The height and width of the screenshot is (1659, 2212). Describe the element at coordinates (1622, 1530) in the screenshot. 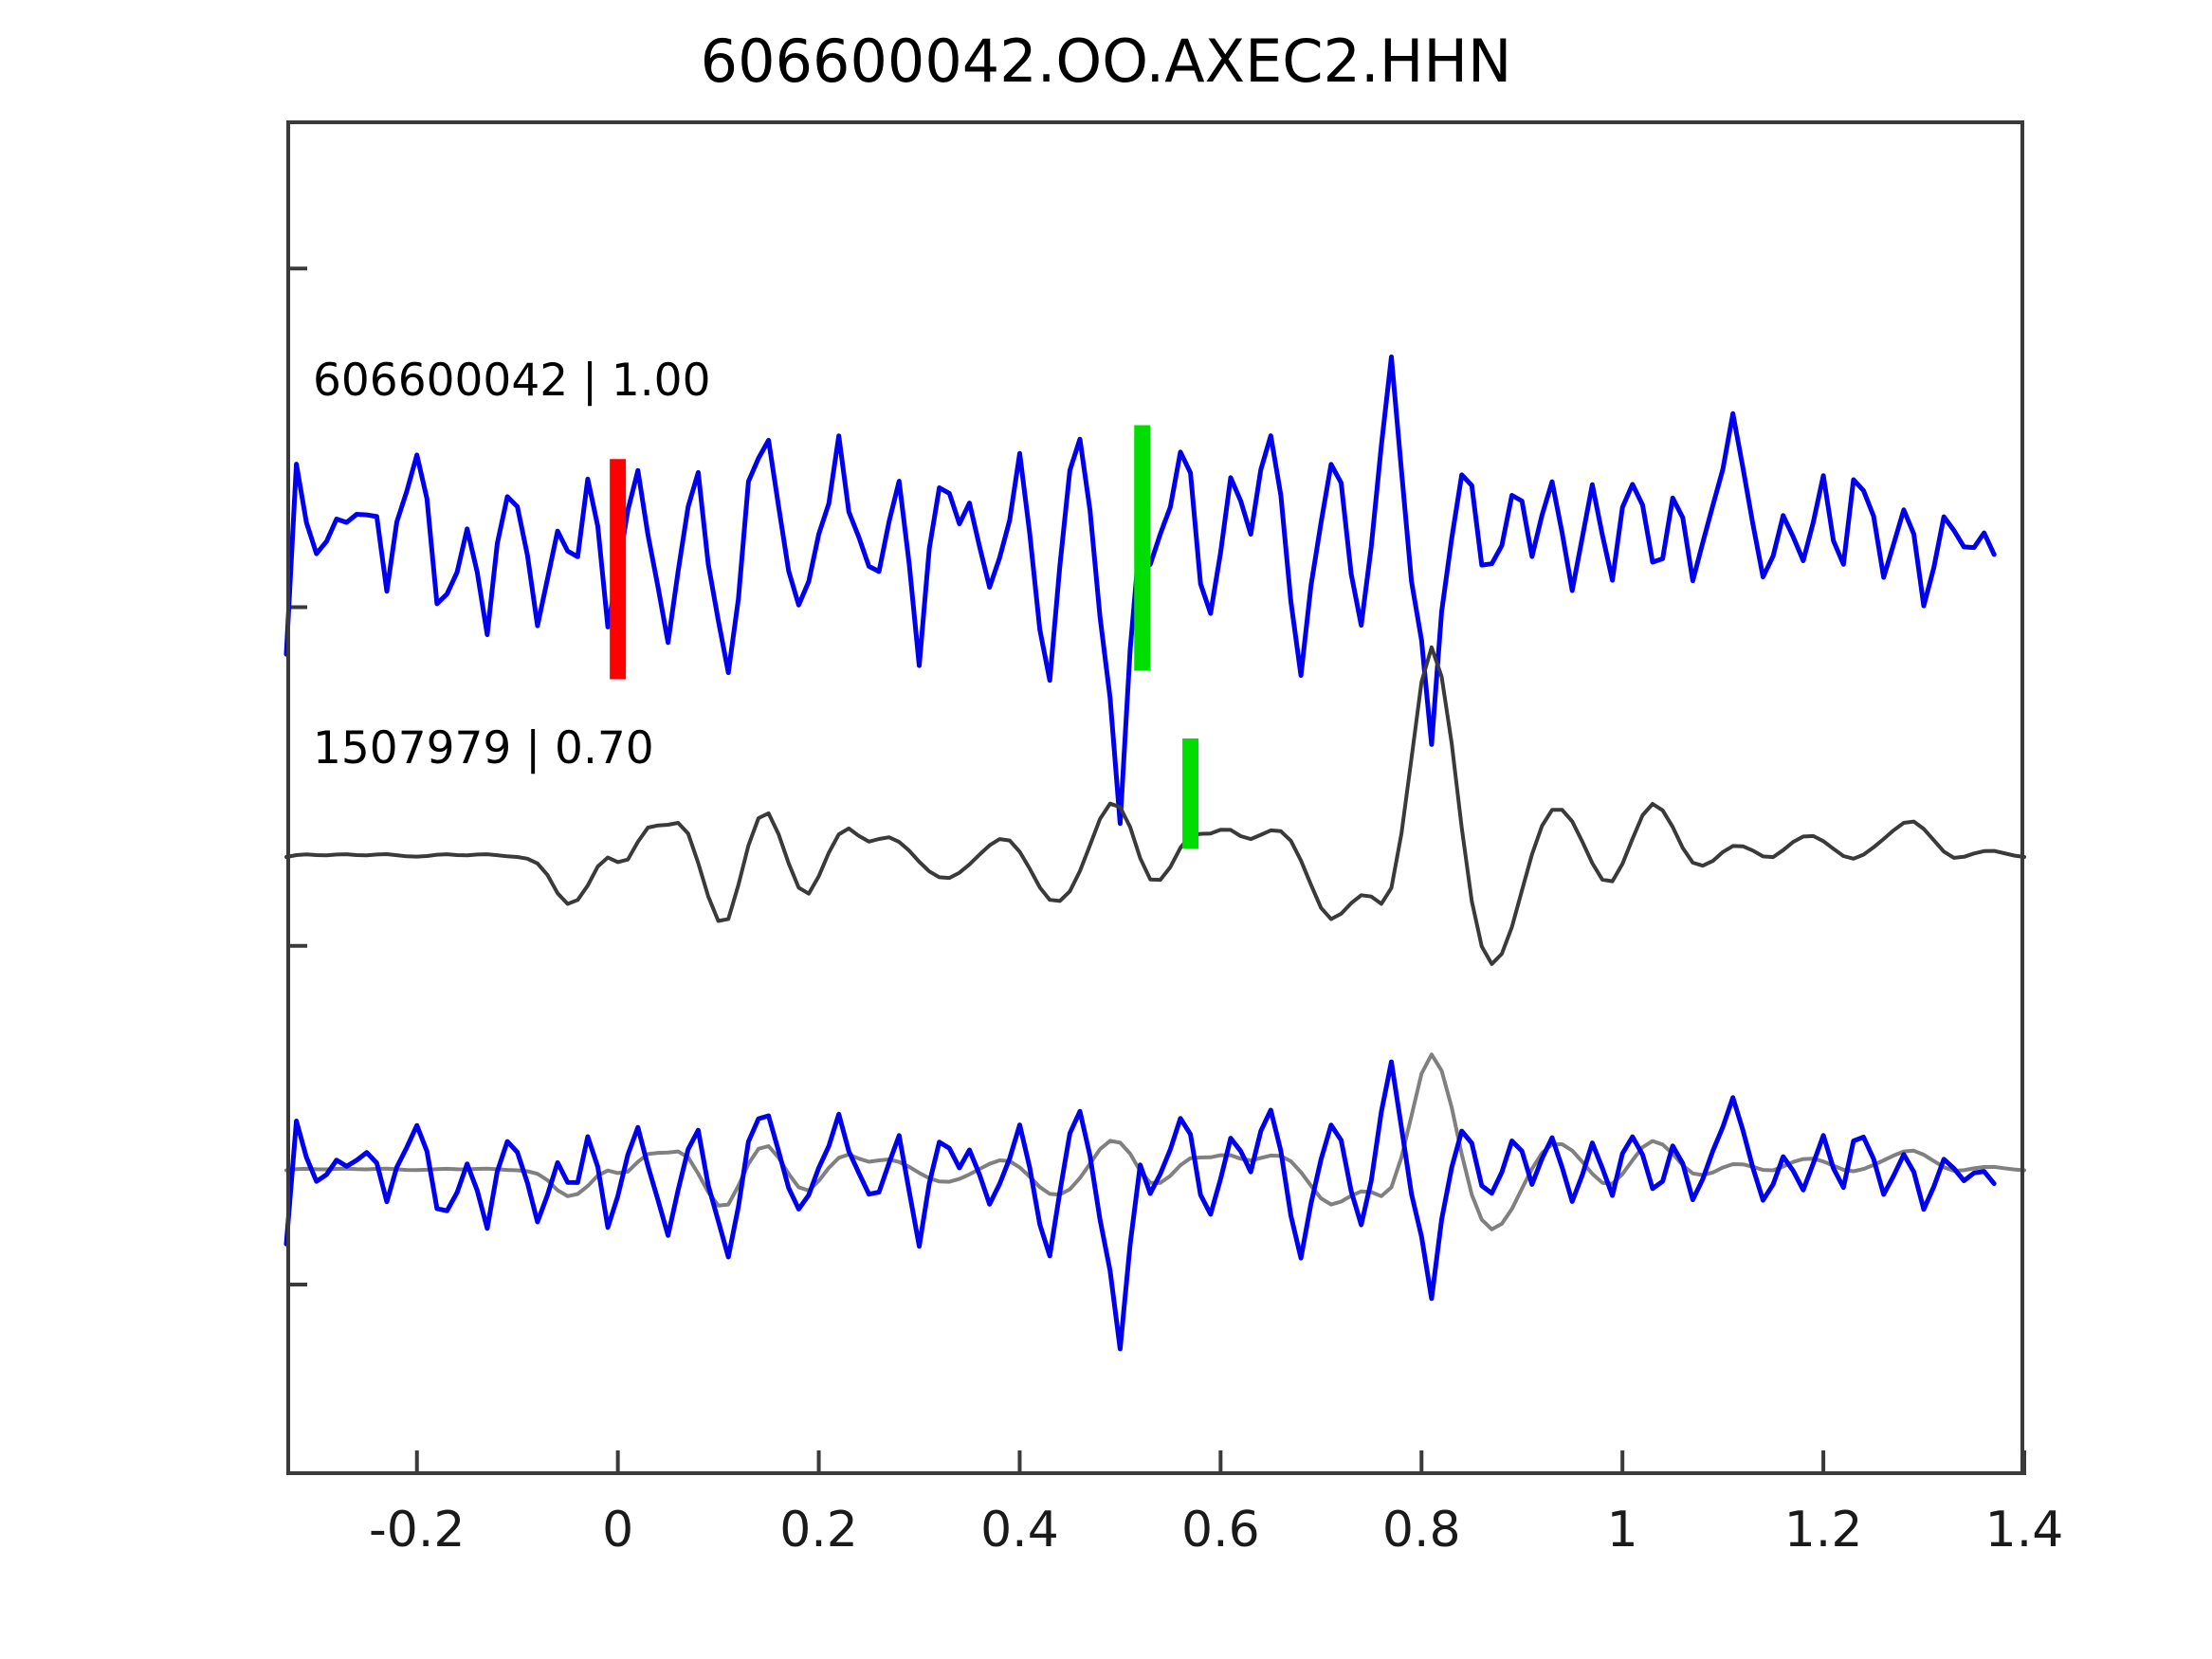

I see `x-tick-label-6: 1` at that location.